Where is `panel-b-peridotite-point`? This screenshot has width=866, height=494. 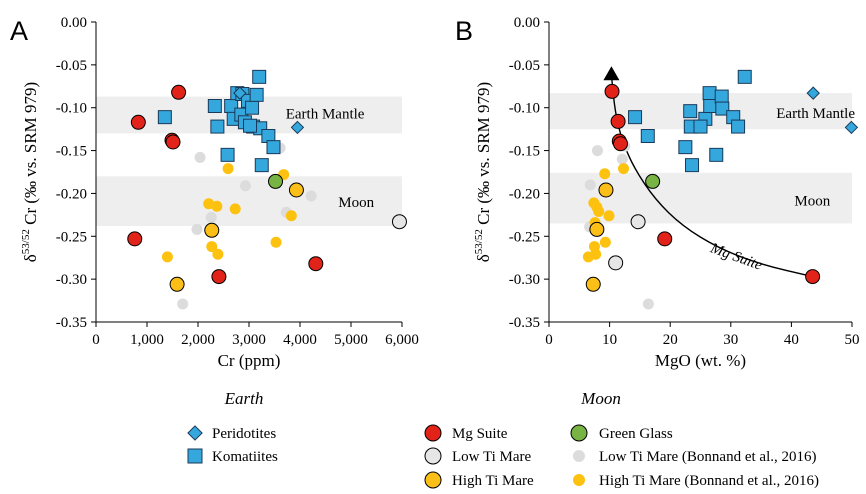 panel-b-peridotite-point is located at coordinates (813, 93).